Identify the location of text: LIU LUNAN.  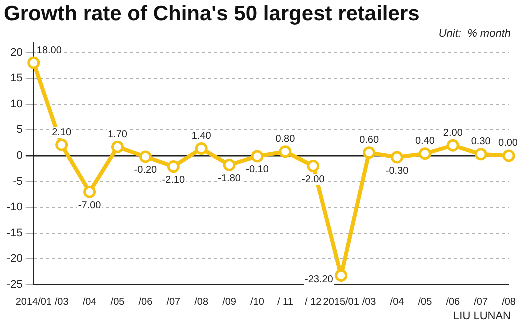
(483, 316).